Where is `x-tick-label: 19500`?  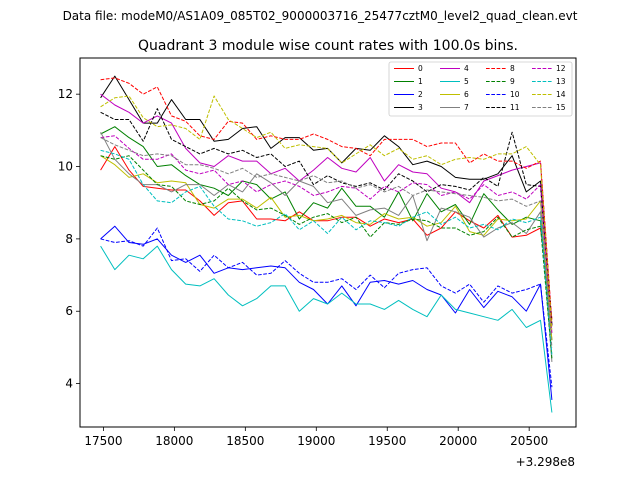 x-tick-label: 19500 is located at coordinates (387, 441).